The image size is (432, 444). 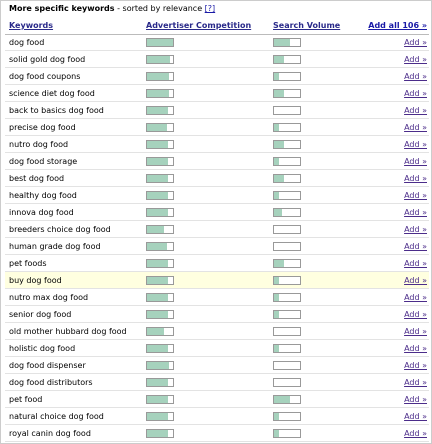 I want to click on keyword: royal canin dog food, so click(x=50, y=433).